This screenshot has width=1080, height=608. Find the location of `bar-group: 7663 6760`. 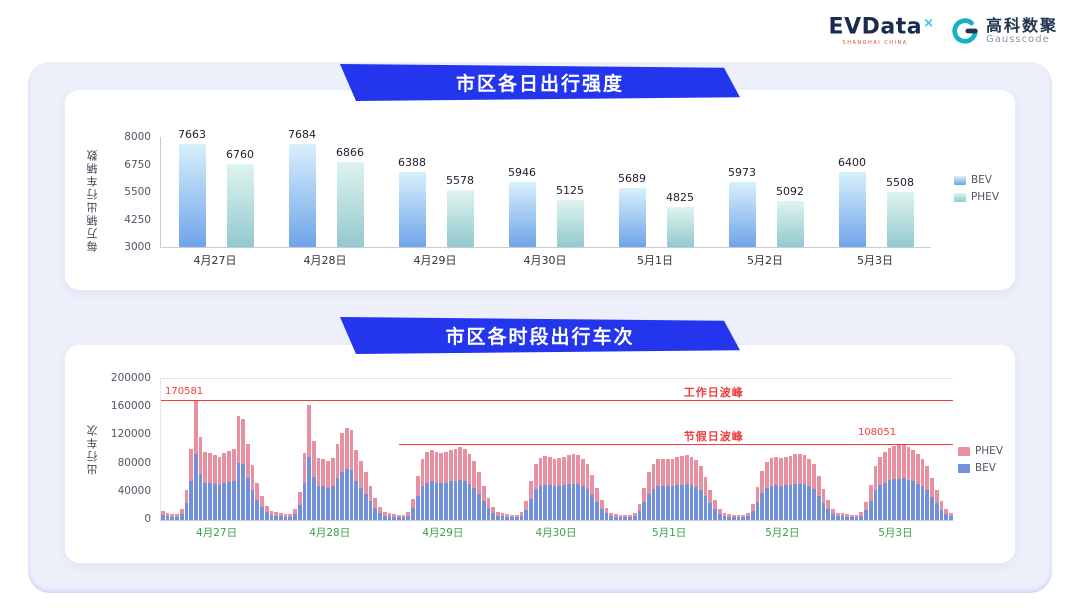

bar-group: 7663 6760 is located at coordinates (216, 187).